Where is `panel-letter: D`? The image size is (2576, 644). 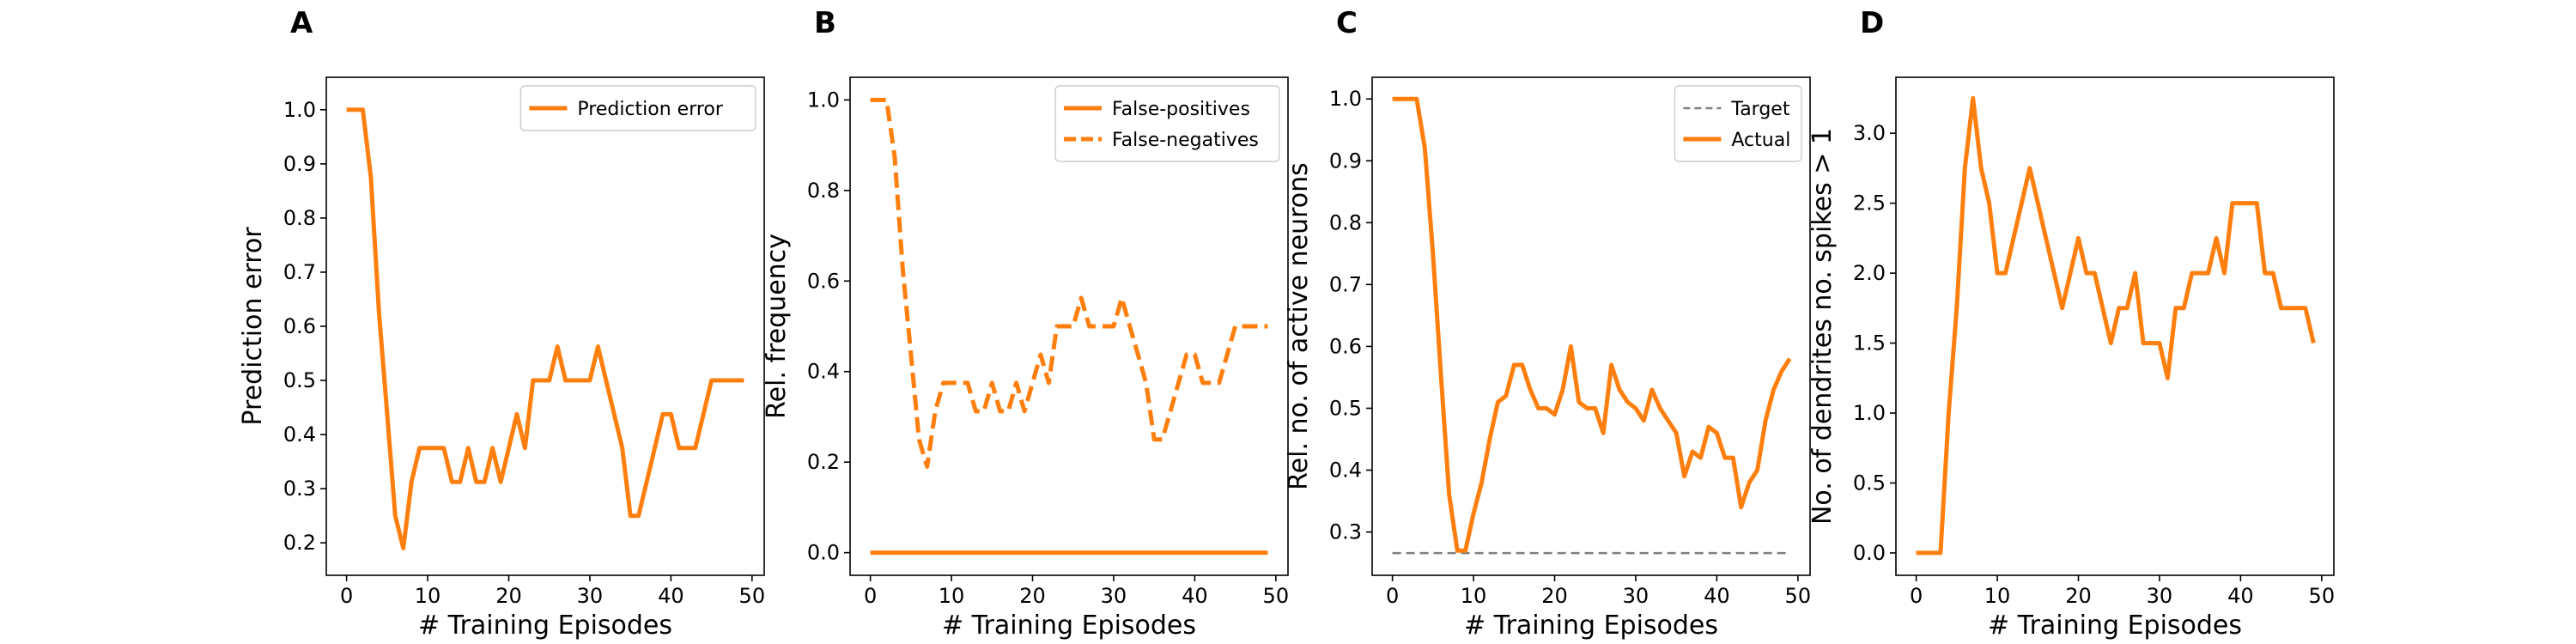
panel-letter: D is located at coordinates (1872, 23).